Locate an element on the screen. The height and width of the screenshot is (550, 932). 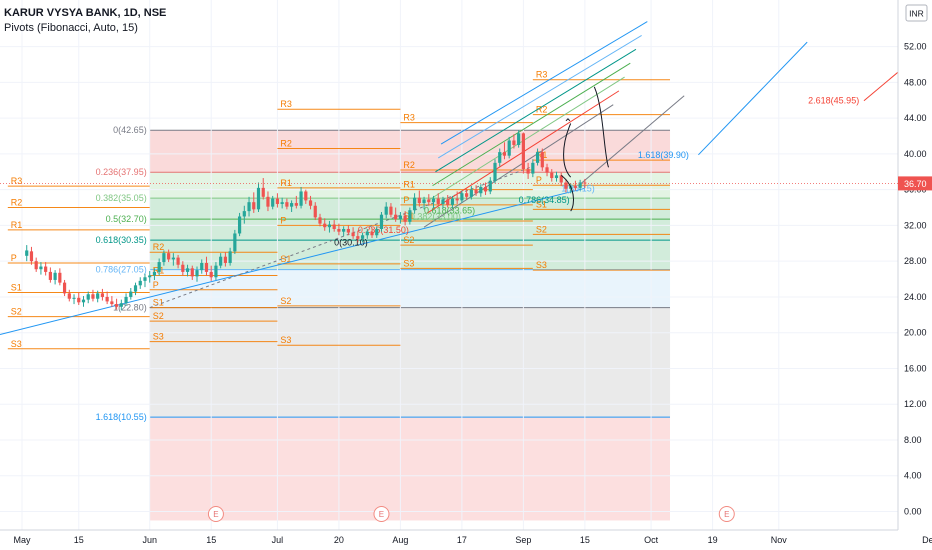
x-tick-label: 19 is located at coordinates (713, 540).